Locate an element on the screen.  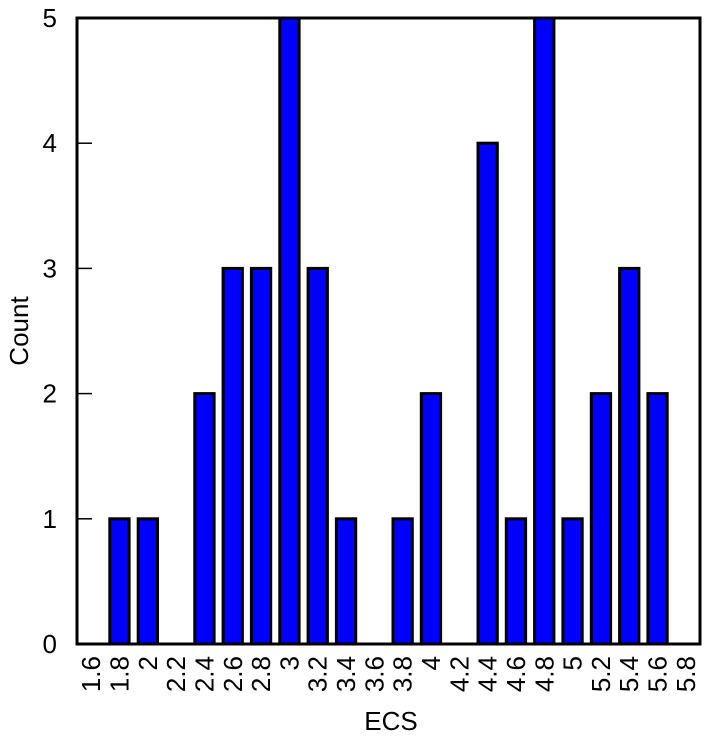
bar-2.6 is located at coordinates (232, 456).